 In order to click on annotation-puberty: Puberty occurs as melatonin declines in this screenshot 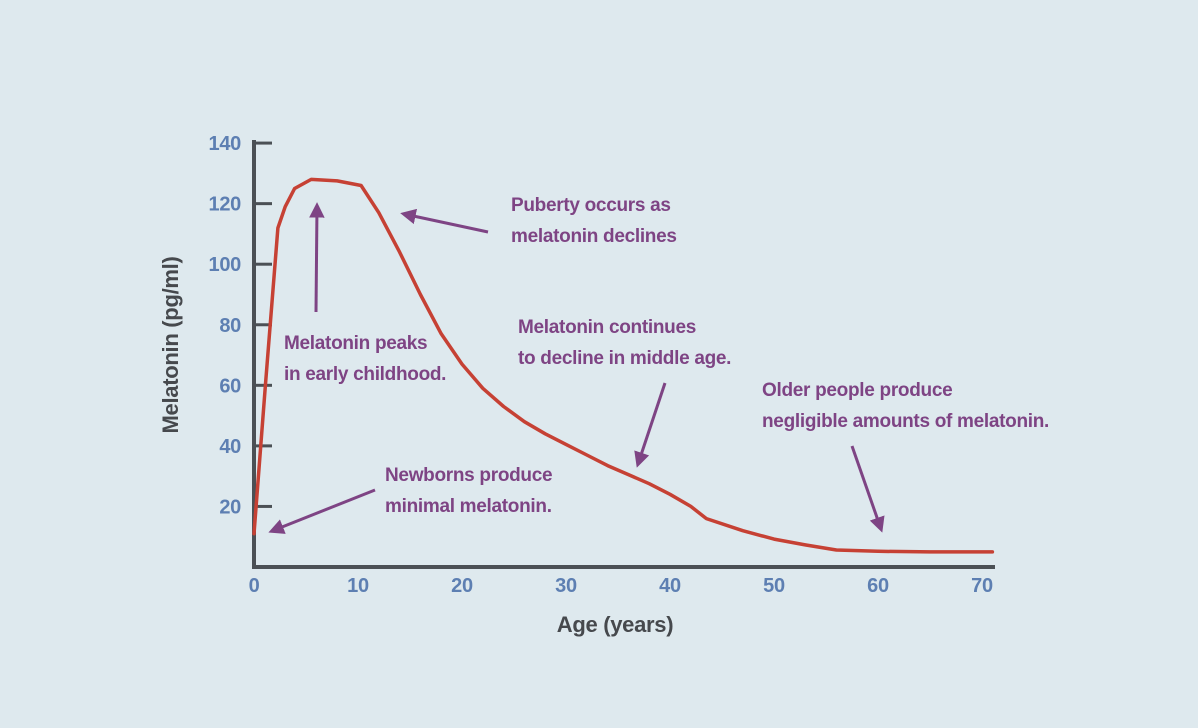, I will do `click(594, 221)`.